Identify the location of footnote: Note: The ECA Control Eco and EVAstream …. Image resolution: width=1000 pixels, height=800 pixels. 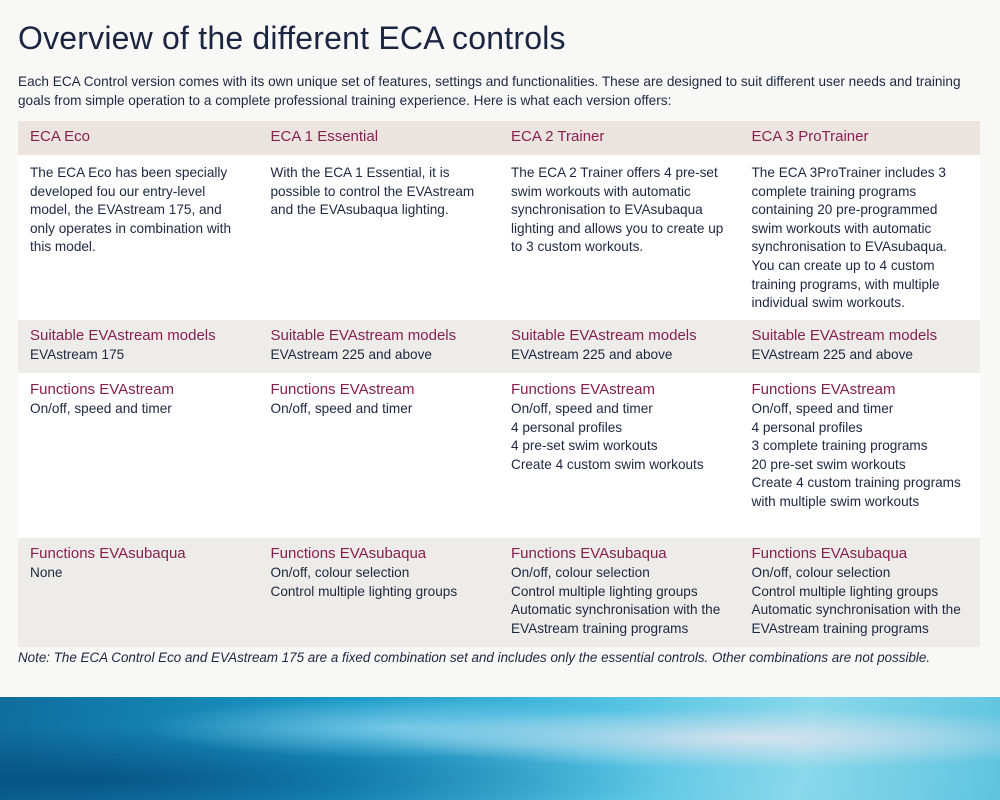
(474, 657).